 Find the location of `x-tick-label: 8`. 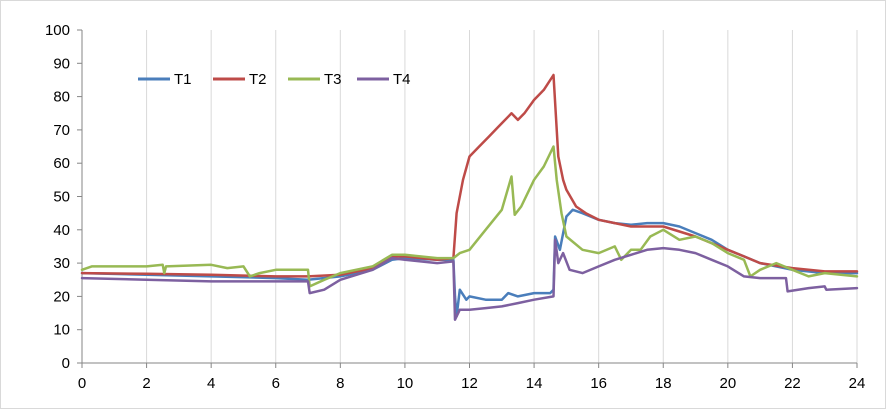

x-tick-label: 8 is located at coordinates (340, 383).